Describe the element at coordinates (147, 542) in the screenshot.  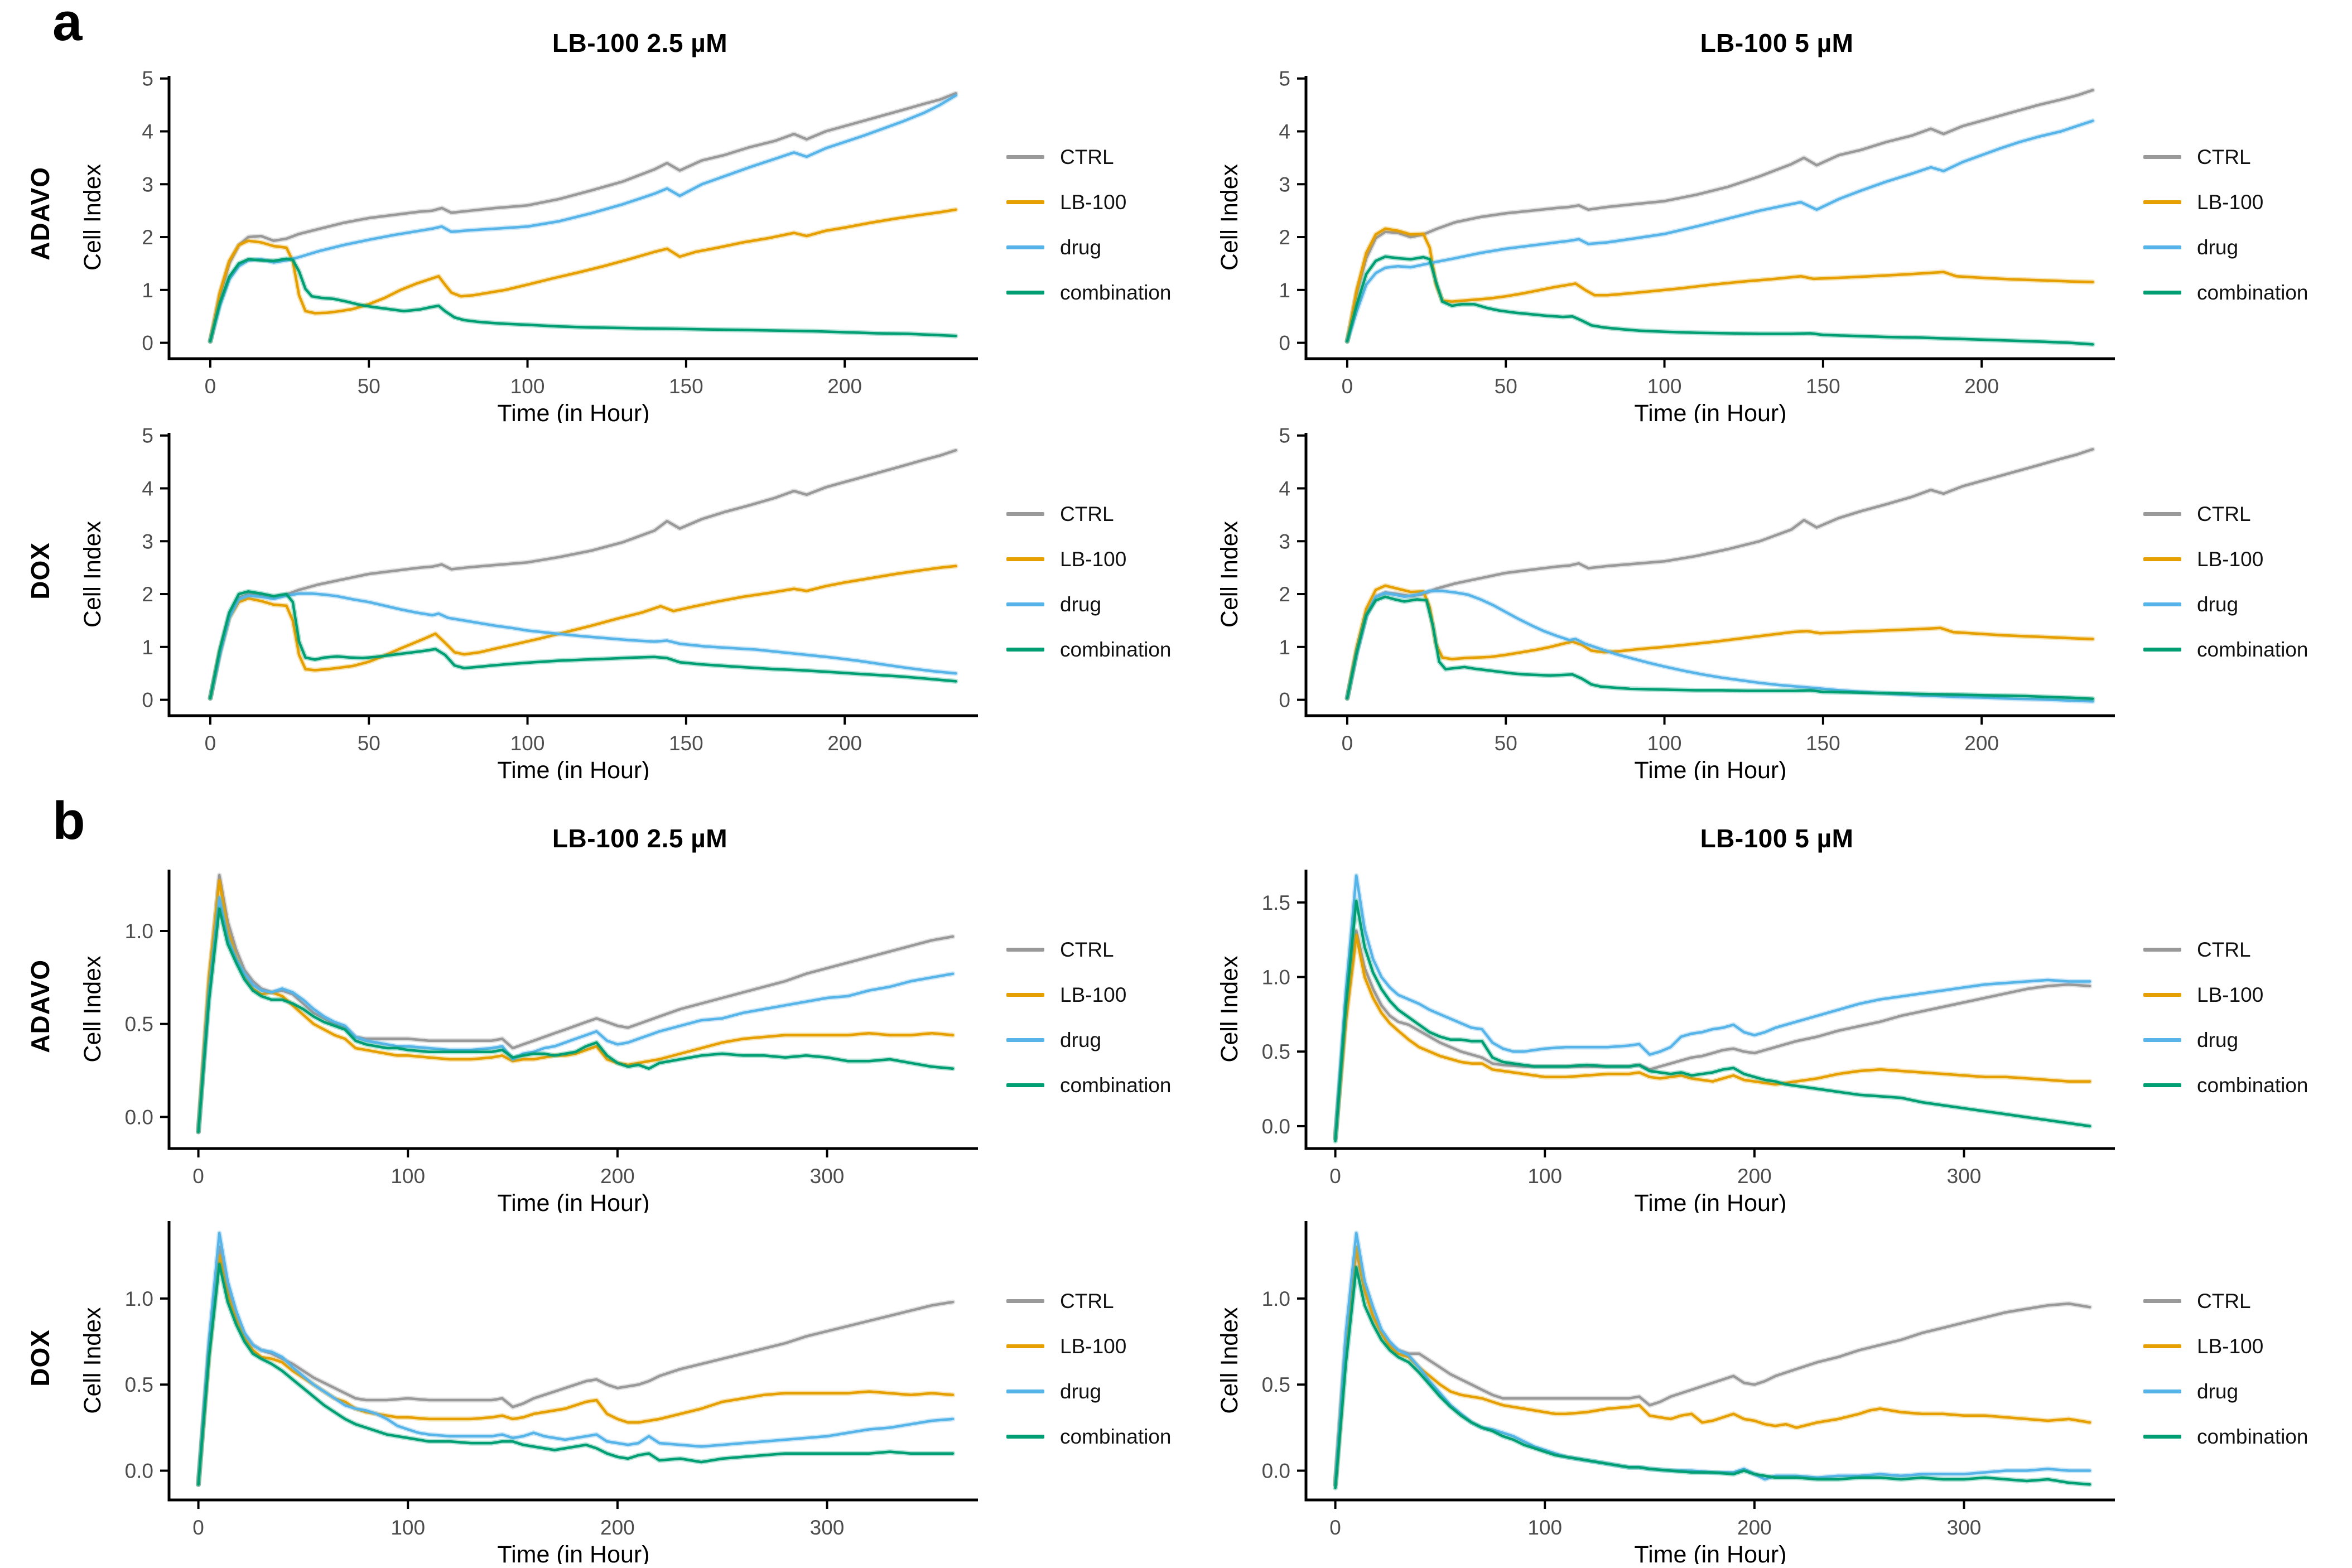
I see `y-tick-label: 3` at that location.